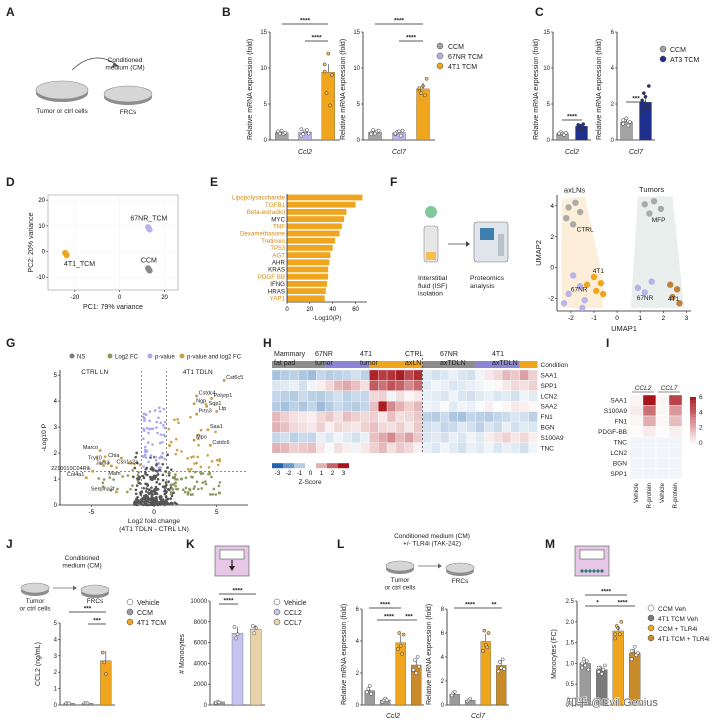 Image resolution: width=720 pixels, height=725 pixels. What do you see at coordinates (201, 438) in the screenshot?
I see `gene-label: Mpo` at bounding box center [201, 438].